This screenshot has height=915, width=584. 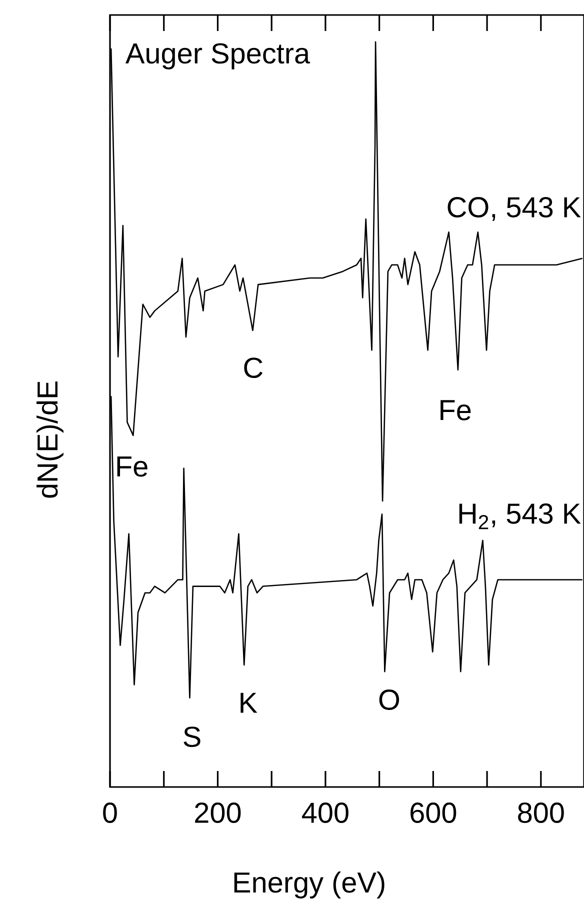 What do you see at coordinates (389, 700) in the screenshot?
I see `annotation: O` at bounding box center [389, 700].